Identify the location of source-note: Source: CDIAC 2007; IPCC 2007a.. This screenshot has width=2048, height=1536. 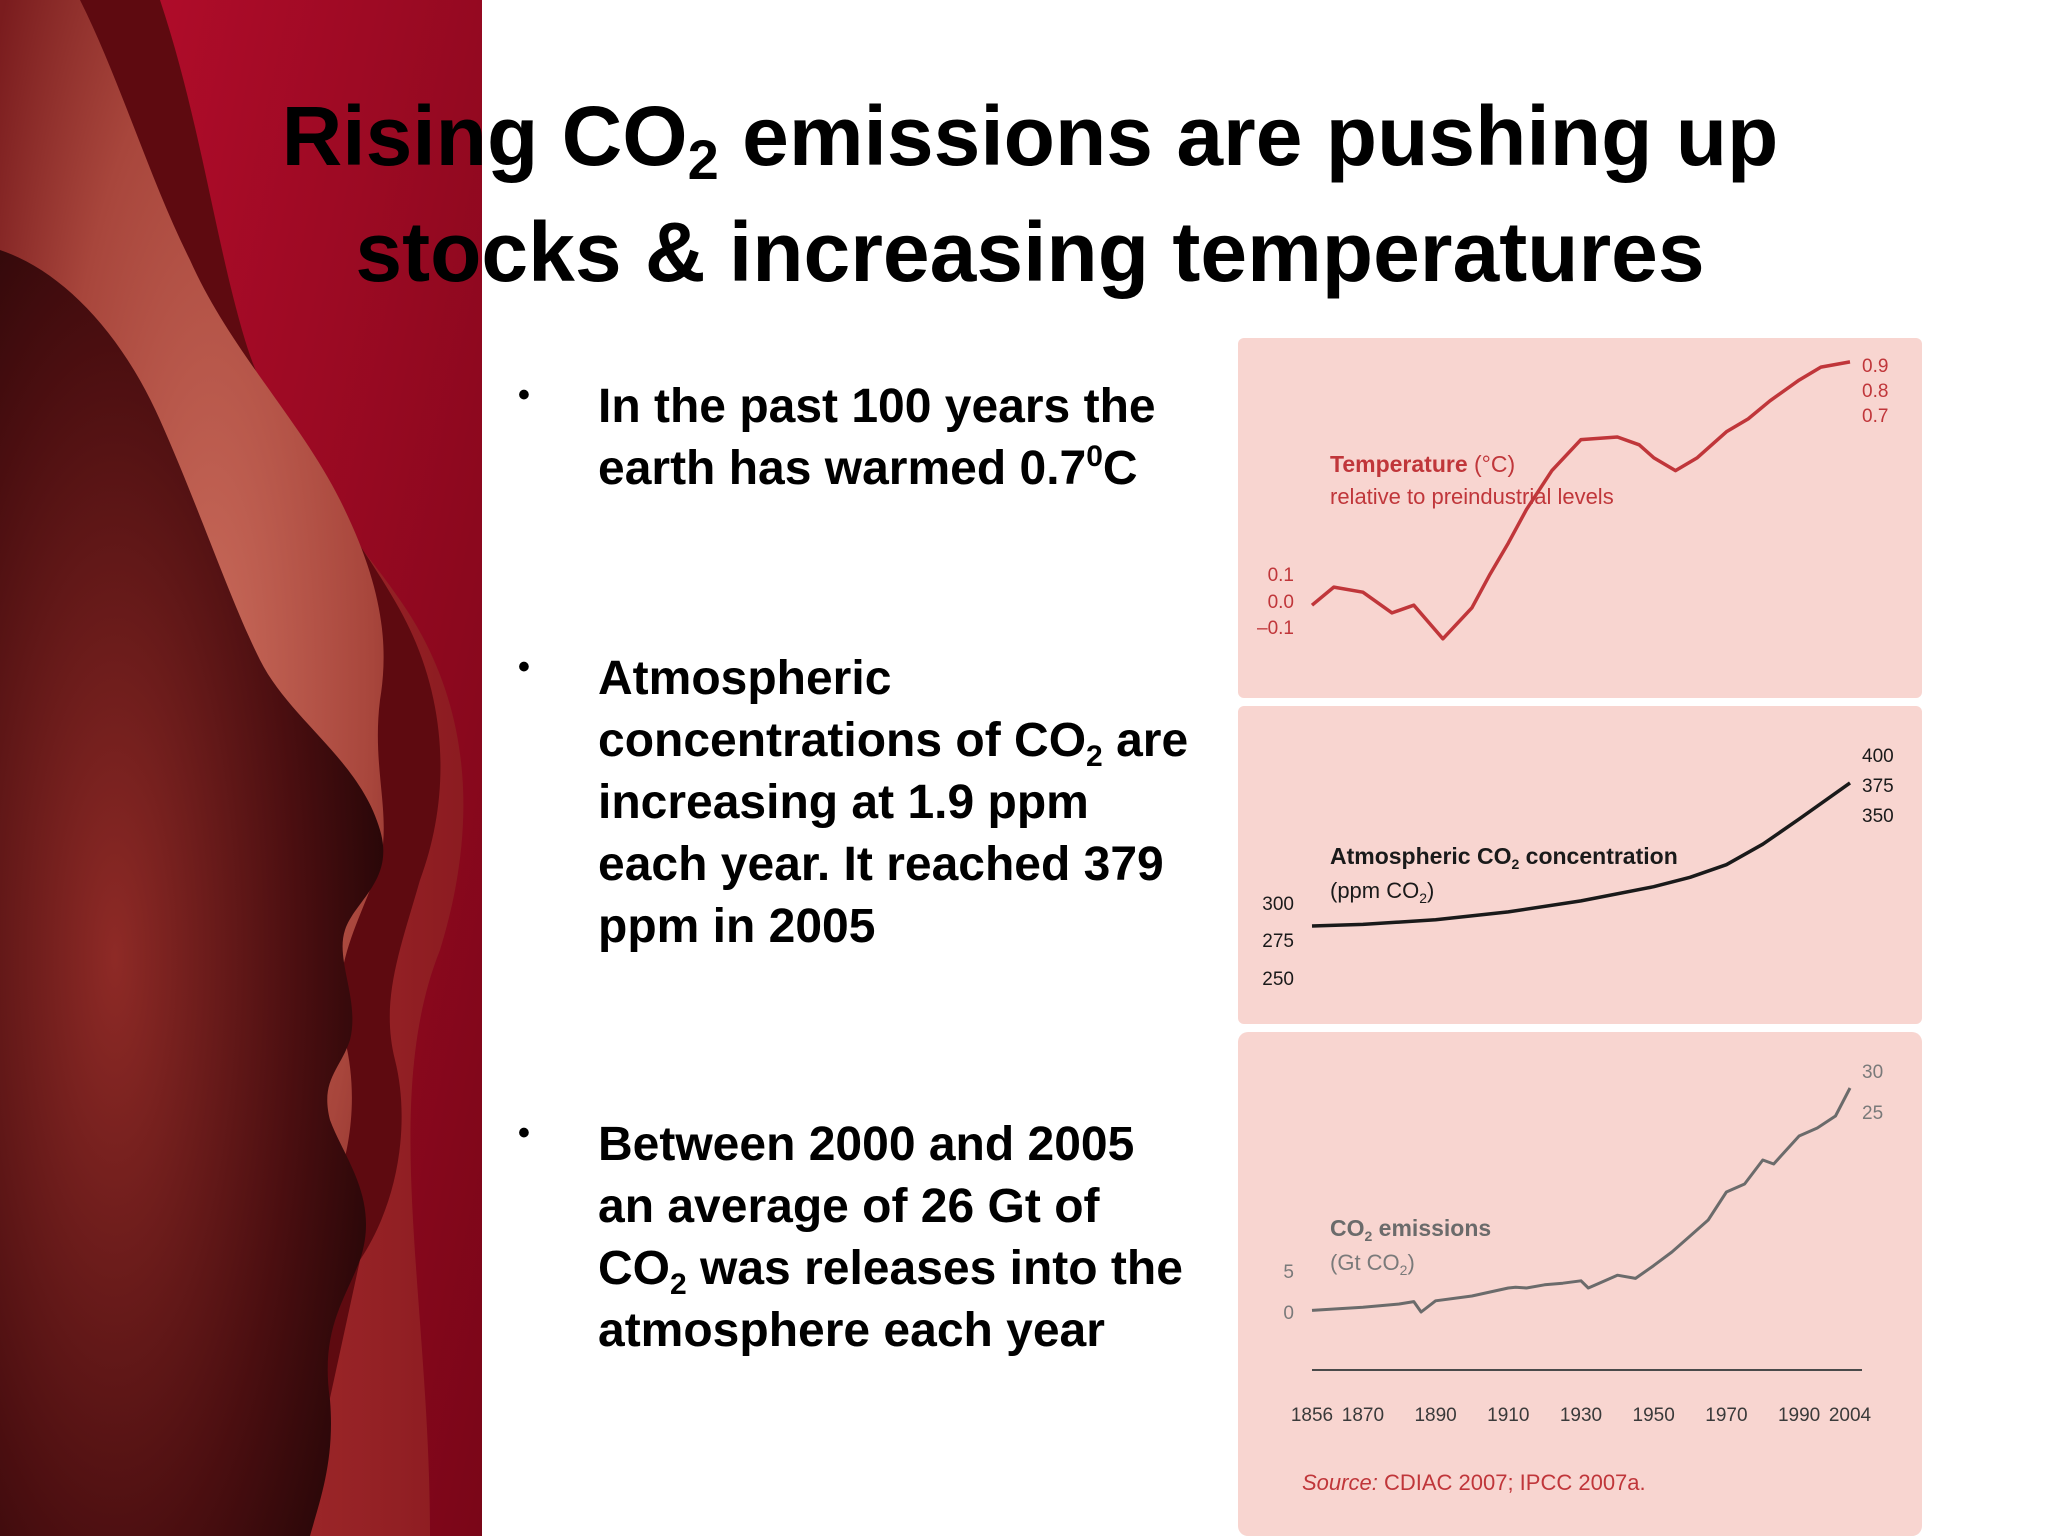
(1474, 1482).